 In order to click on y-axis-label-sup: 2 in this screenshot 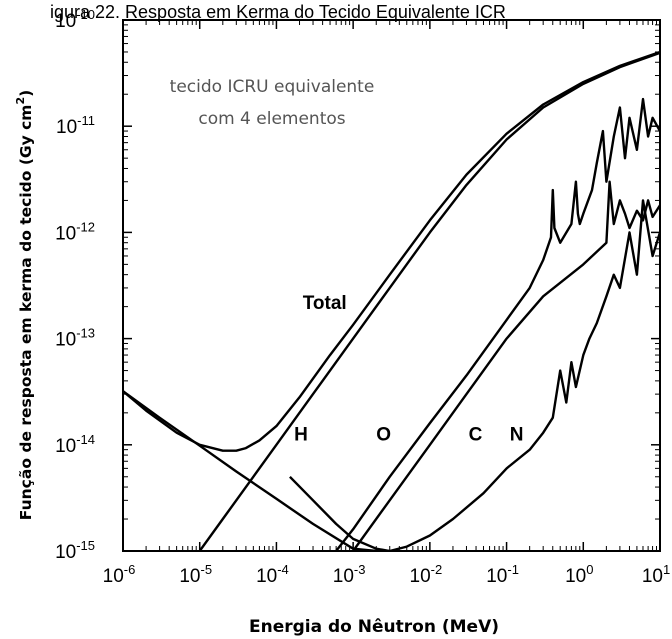, I will do `click(20, 101)`.